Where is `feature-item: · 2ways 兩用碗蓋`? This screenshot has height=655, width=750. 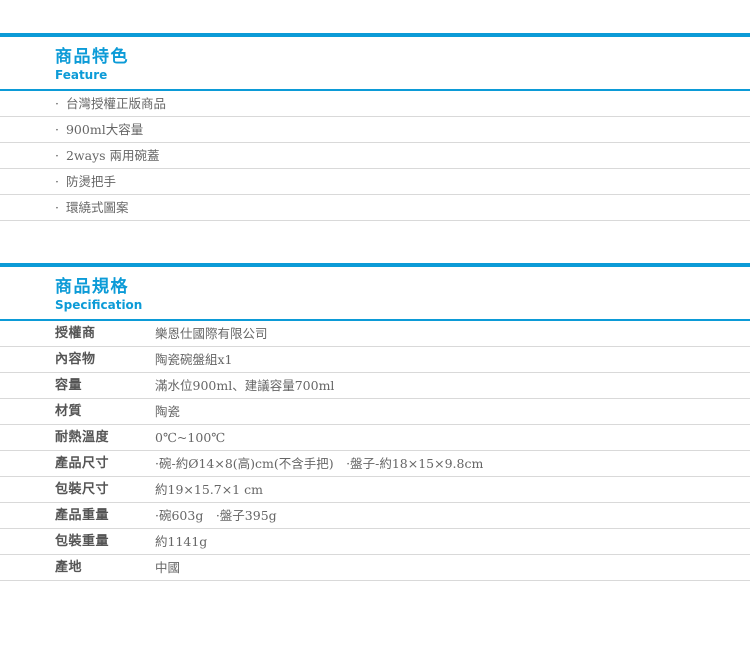 feature-item: · 2ways 兩用碗蓋 is located at coordinates (375, 156).